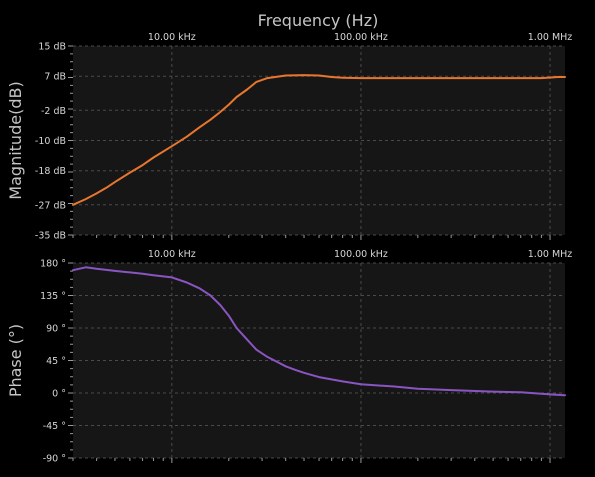 This screenshot has height=477, width=595. Describe the element at coordinates (50, 141) in the screenshot. I see `y-tick-label: -10 dB` at that location.